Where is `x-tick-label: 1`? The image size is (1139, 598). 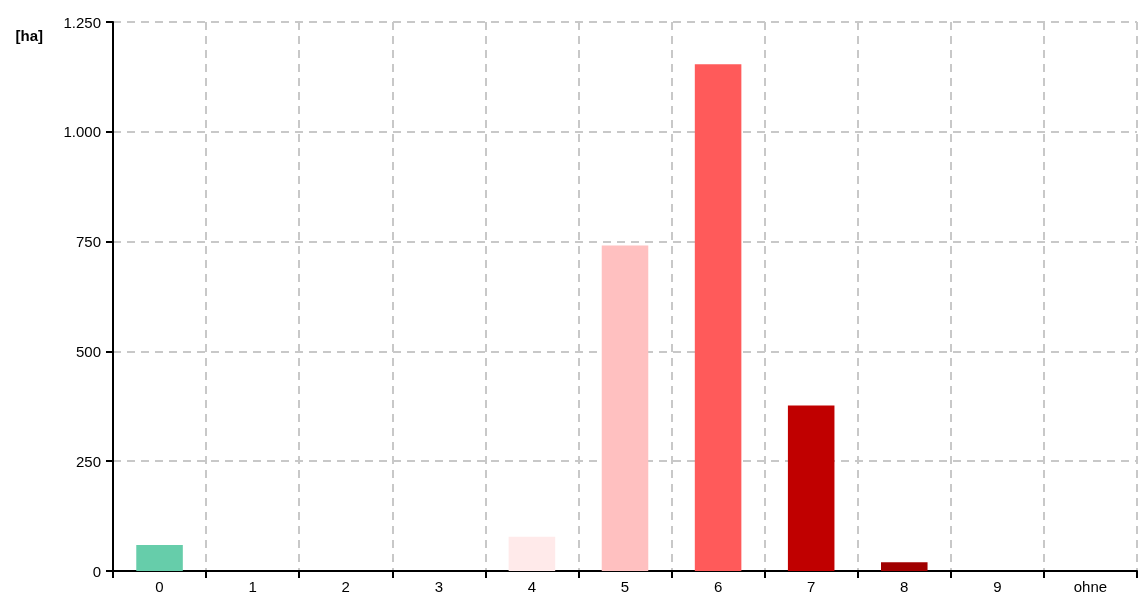 x-tick-label: 1 is located at coordinates (252, 586).